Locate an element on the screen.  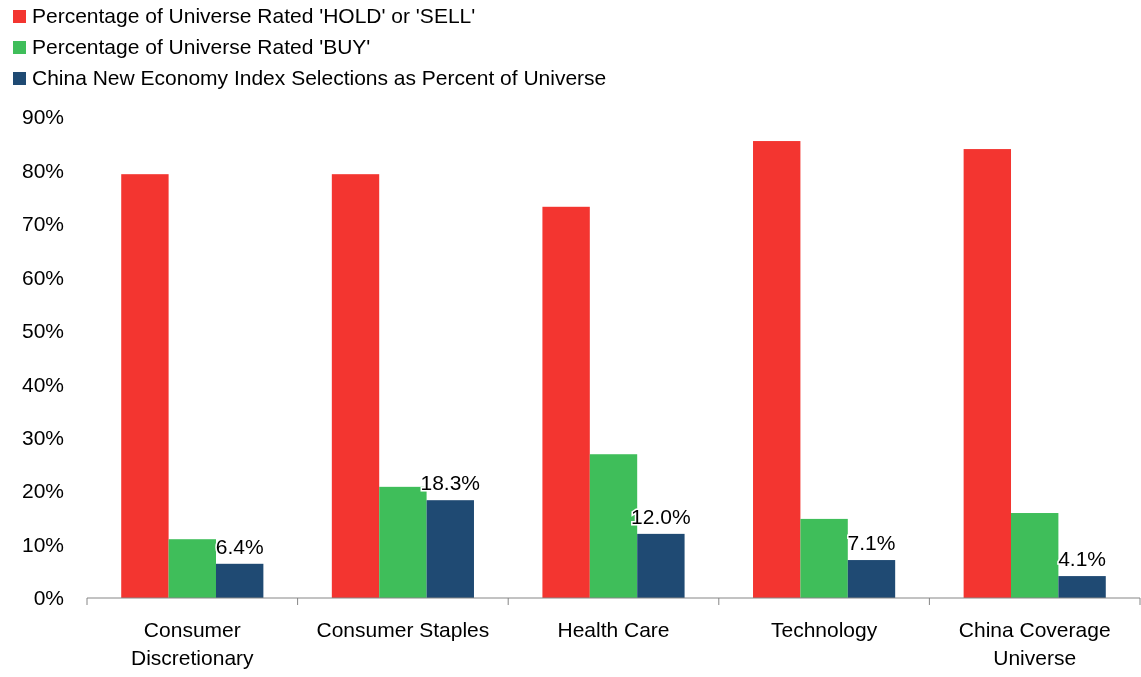
y-tick-label: 0% is located at coordinates (48, 598).